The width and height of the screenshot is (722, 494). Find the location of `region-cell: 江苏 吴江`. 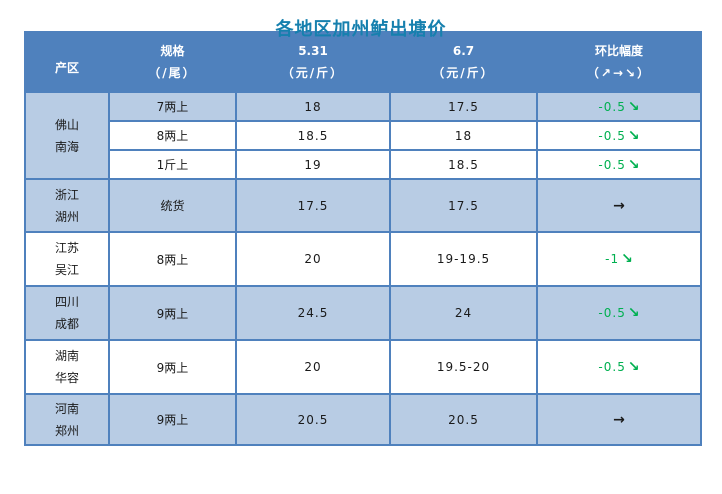

region-cell: 江苏 吴江 is located at coordinates (67, 259).